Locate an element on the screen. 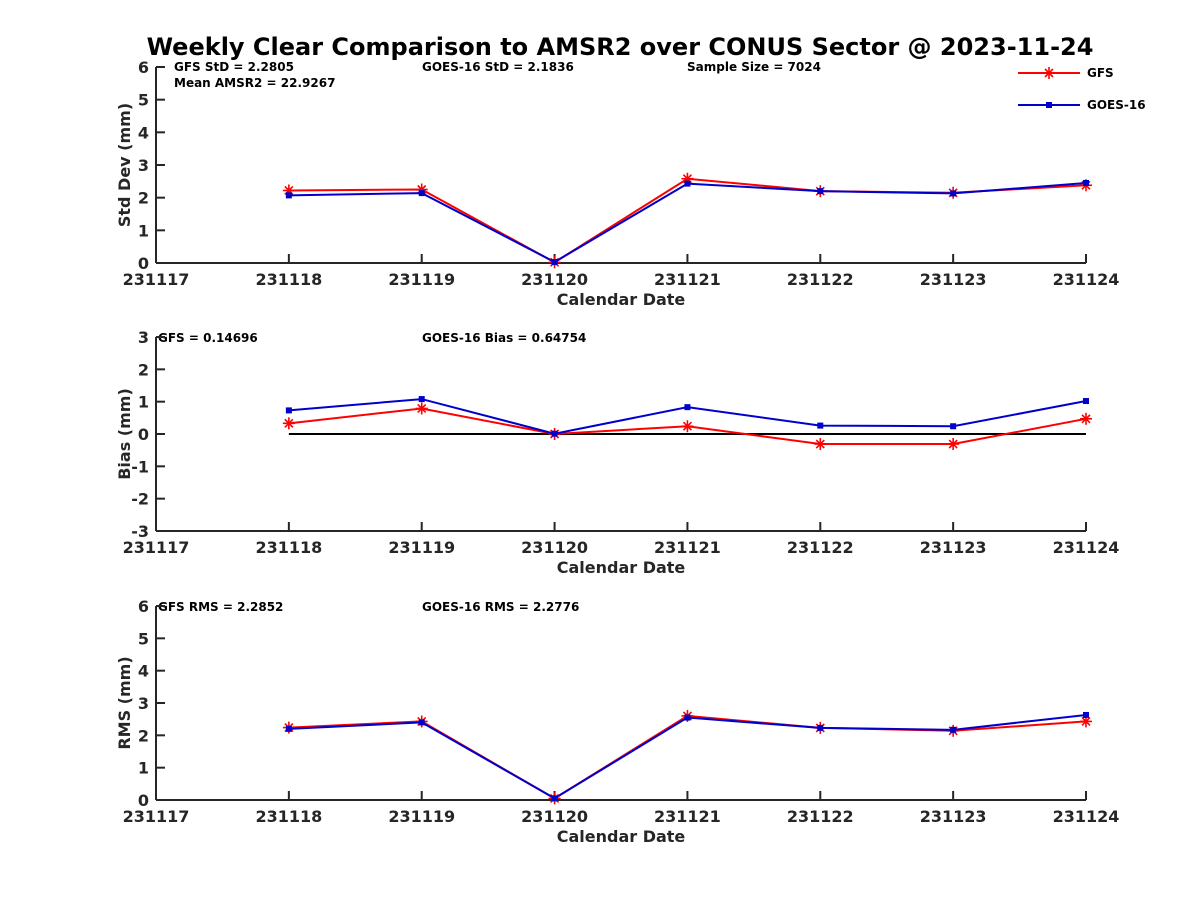 Image resolution: width=1200 pixels, height=900 pixels. legend: GFS GOES-16 is located at coordinates (1082, 89).